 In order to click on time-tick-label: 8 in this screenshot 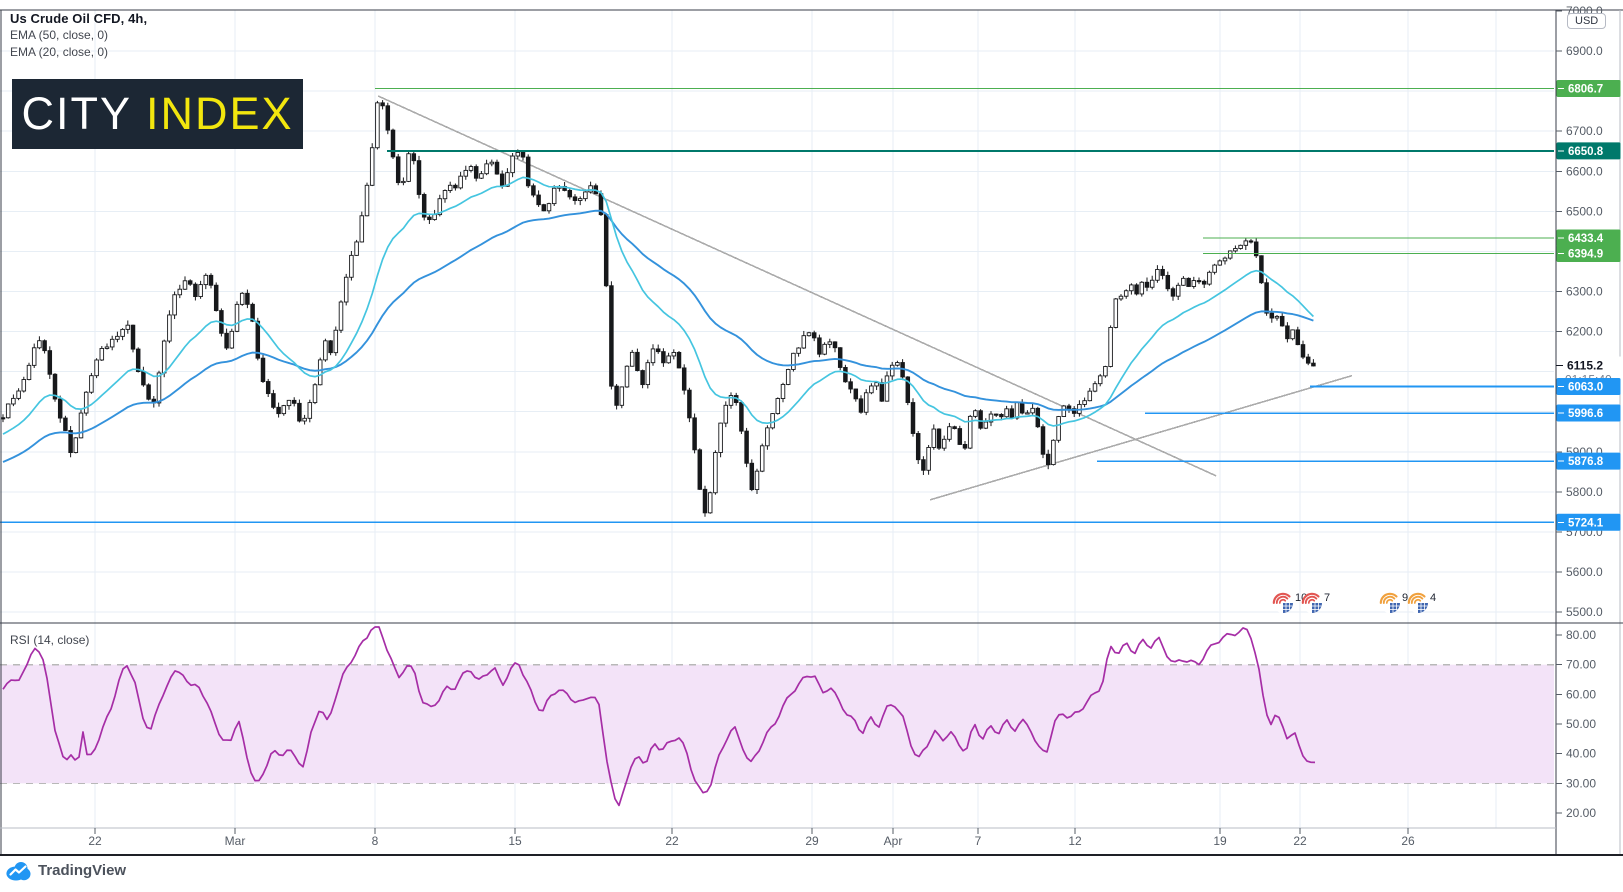, I will do `click(375, 841)`.